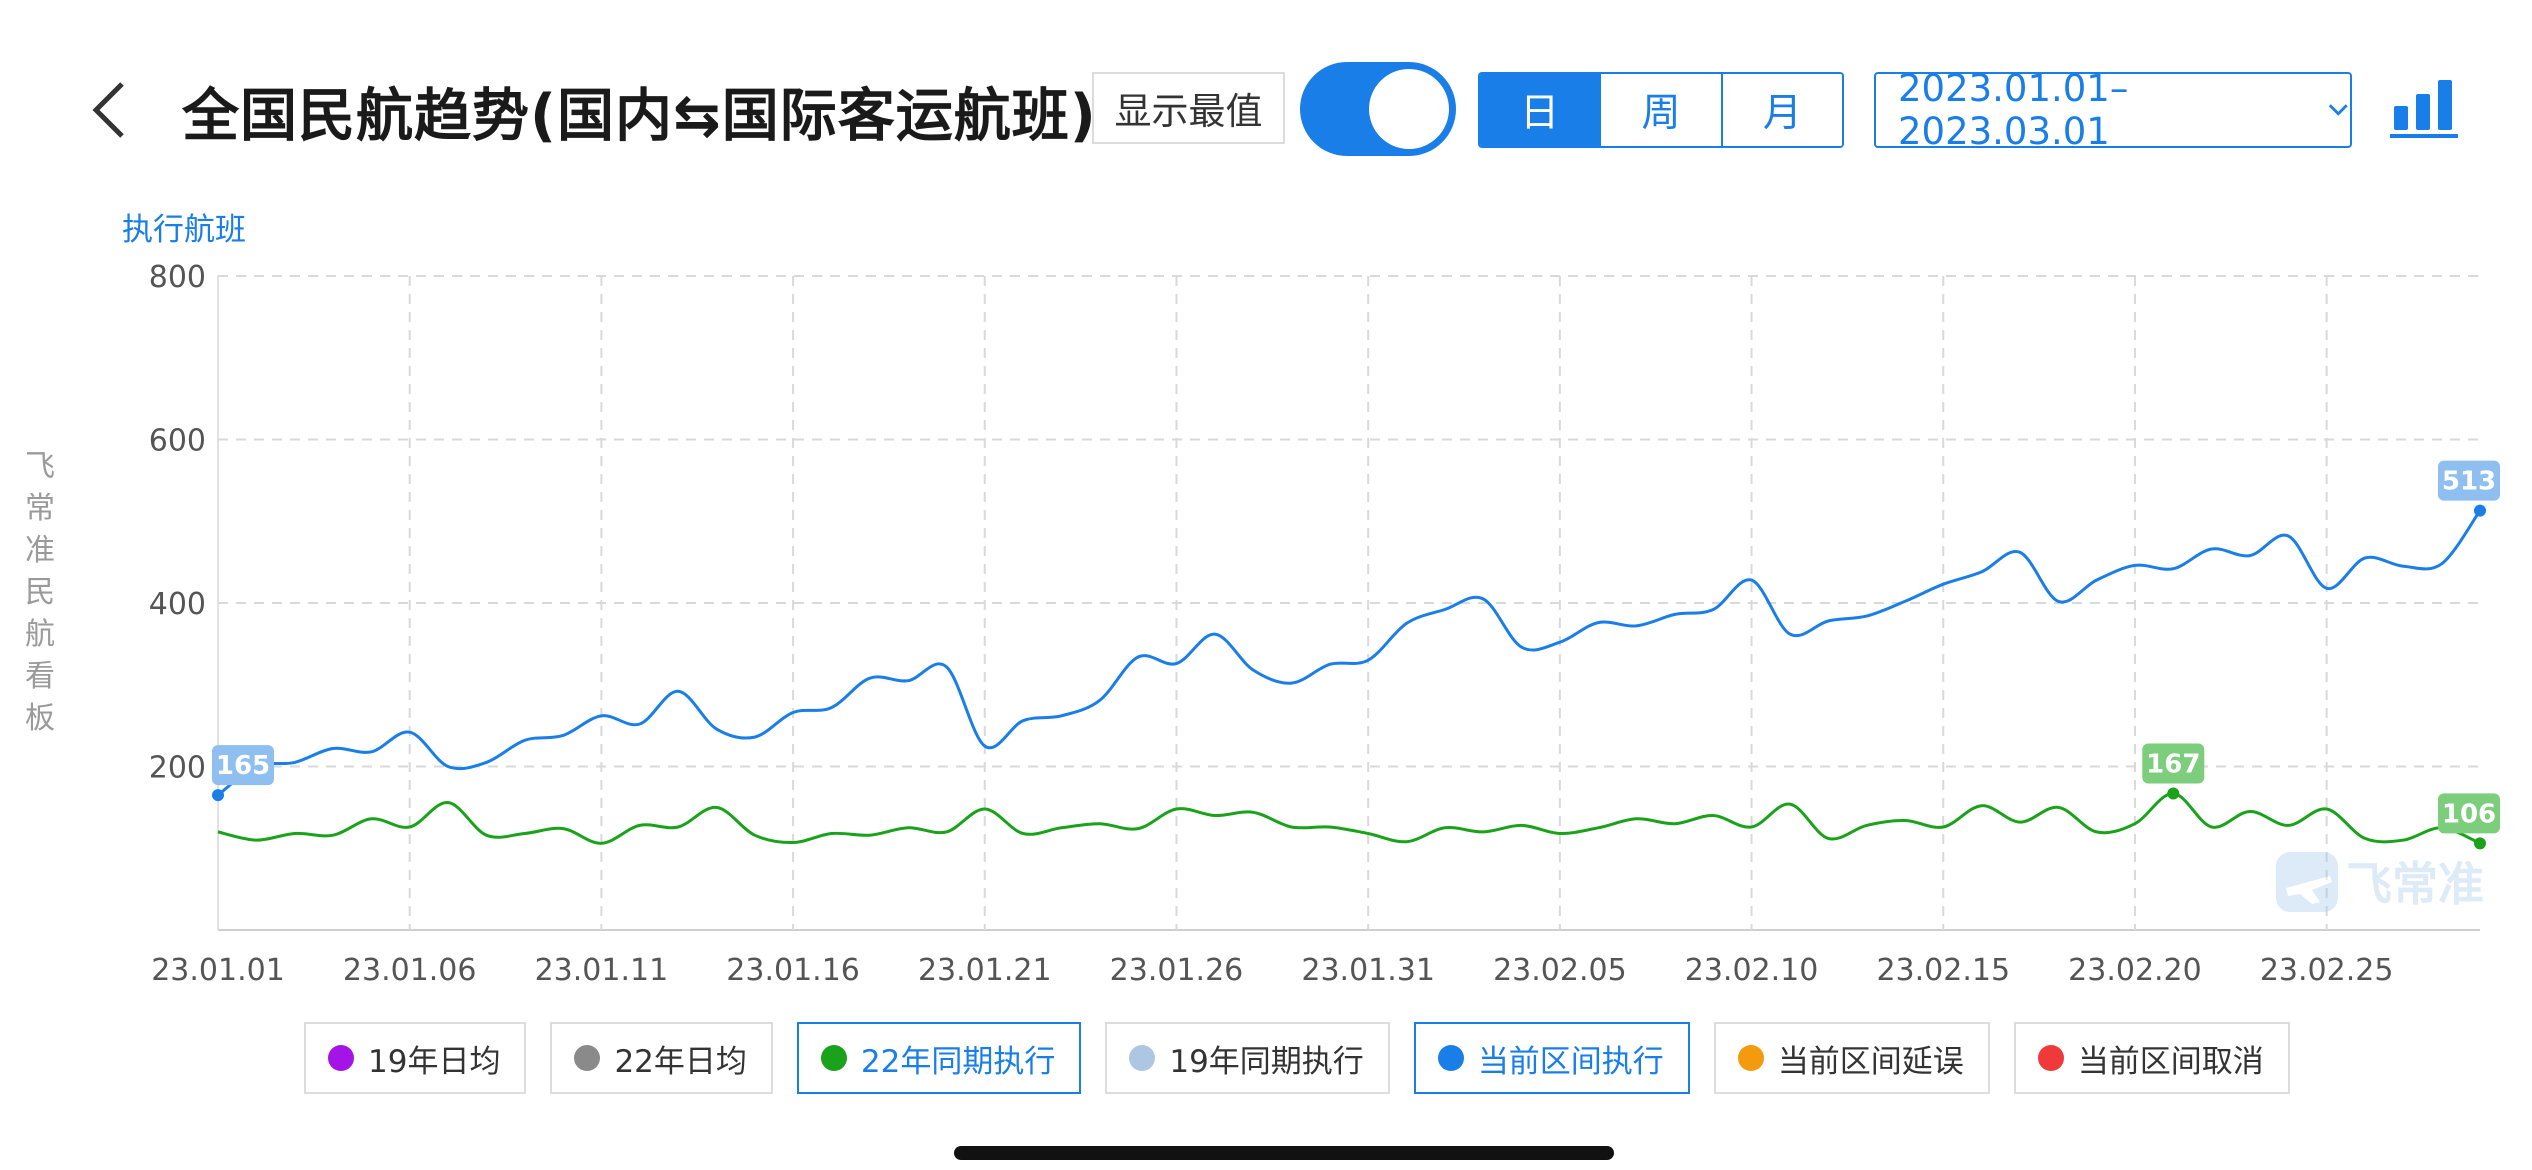 The height and width of the screenshot is (1170, 2532). I want to click on watermark-logo: 飞常准, so click(2380, 882).